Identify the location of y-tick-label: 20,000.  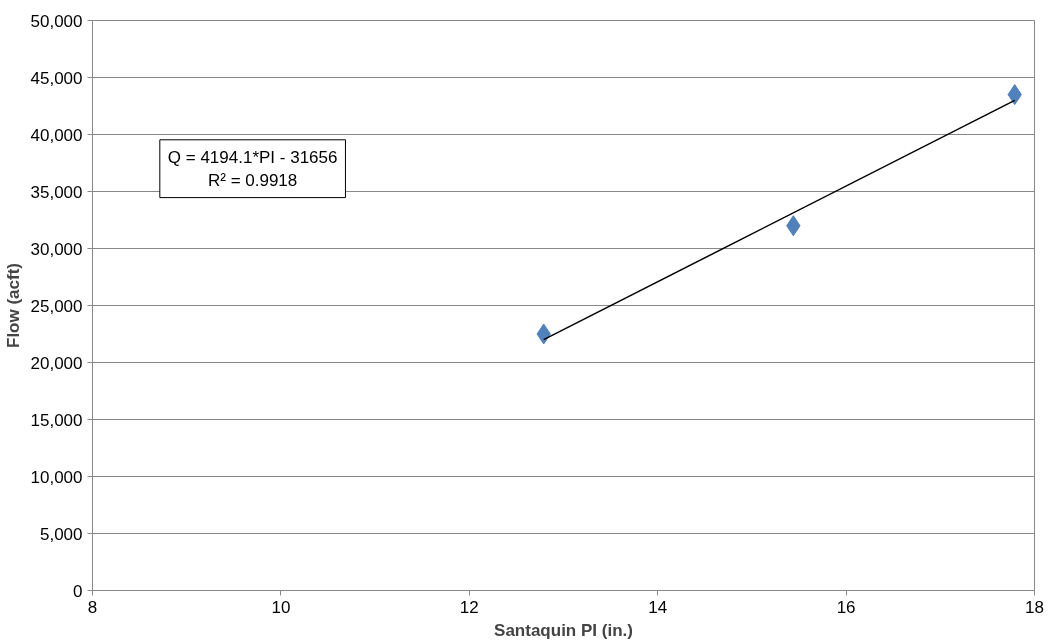
(56, 363).